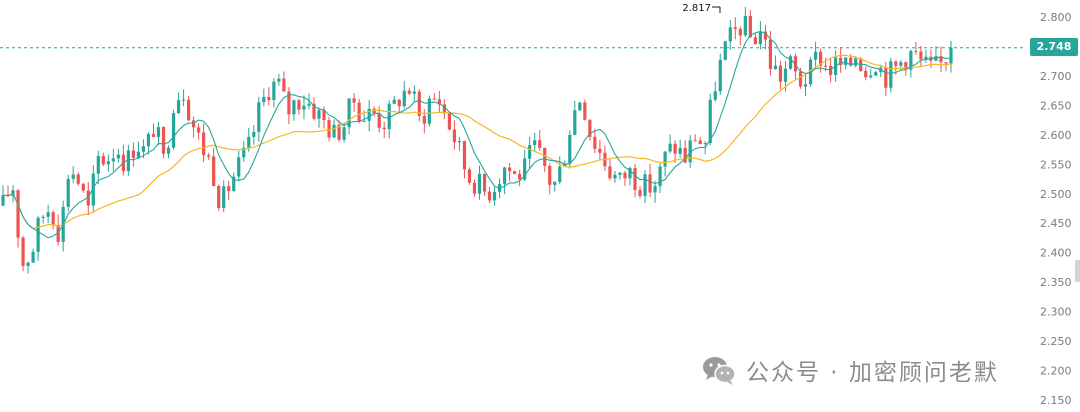 The height and width of the screenshot is (412, 1080). I want to click on y-tick-label: 2.450, so click(1056, 223).